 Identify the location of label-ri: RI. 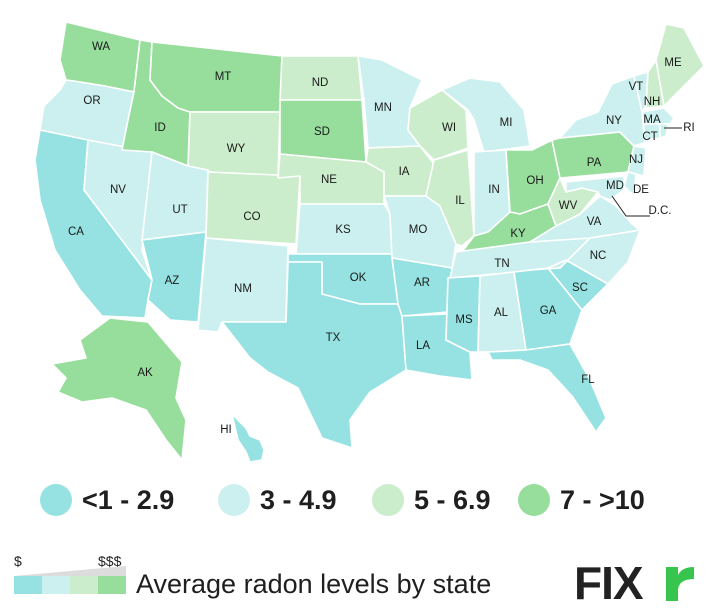
(689, 128).